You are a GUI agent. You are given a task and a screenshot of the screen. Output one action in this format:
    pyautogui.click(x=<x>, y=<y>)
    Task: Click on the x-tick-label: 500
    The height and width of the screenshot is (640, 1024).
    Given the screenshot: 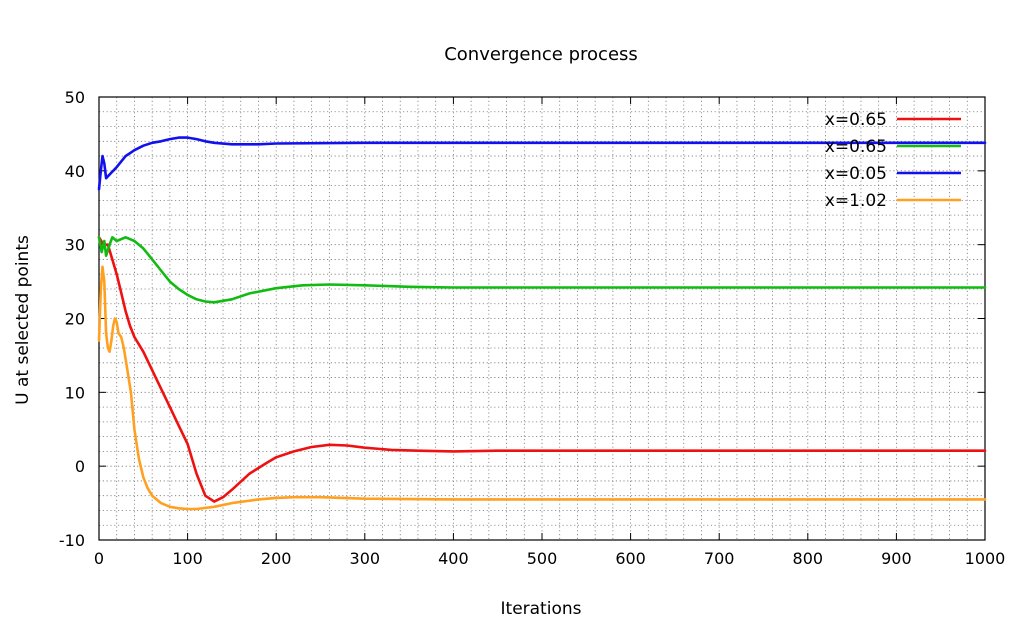 What is the action you would take?
    pyautogui.click(x=542, y=558)
    